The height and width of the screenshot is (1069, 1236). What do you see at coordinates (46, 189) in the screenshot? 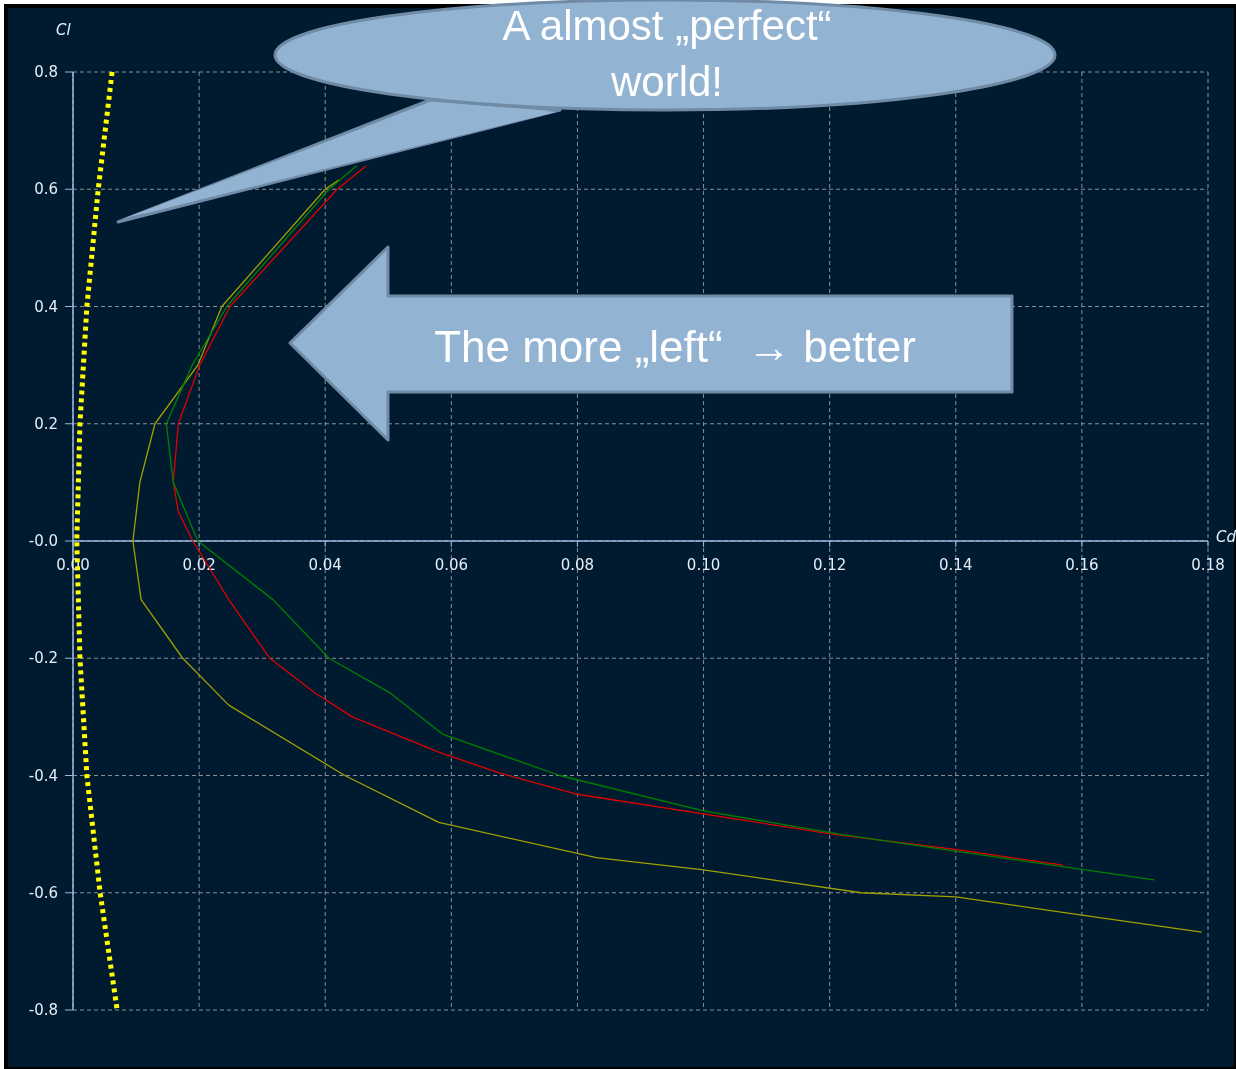
I see `y-tick-label: 0.6` at bounding box center [46, 189].